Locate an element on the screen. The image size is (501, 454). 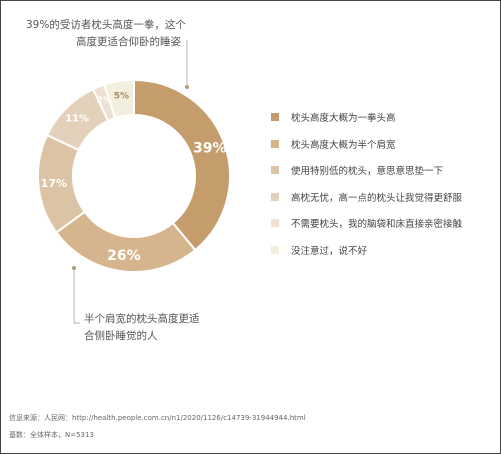
slice-label-1: 39% is located at coordinates (210, 149).